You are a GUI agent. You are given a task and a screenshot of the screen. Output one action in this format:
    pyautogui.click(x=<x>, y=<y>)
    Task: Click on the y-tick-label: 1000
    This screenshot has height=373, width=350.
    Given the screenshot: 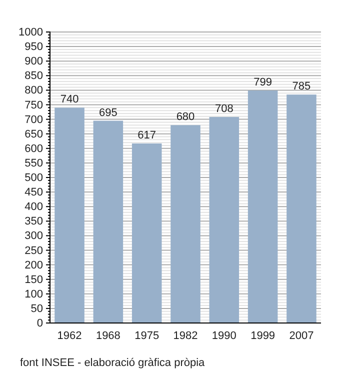 What is the action you would take?
    pyautogui.click(x=30, y=32)
    